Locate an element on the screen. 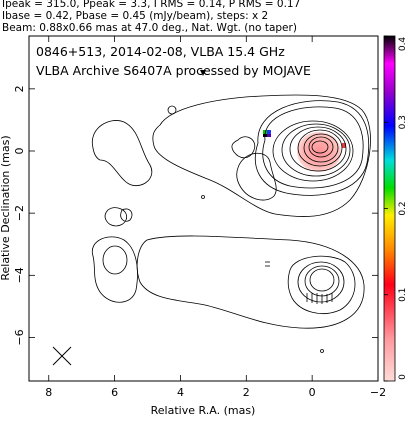 The height and width of the screenshot is (424, 409). polarization-core-blob is located at coordinates (319, 152).